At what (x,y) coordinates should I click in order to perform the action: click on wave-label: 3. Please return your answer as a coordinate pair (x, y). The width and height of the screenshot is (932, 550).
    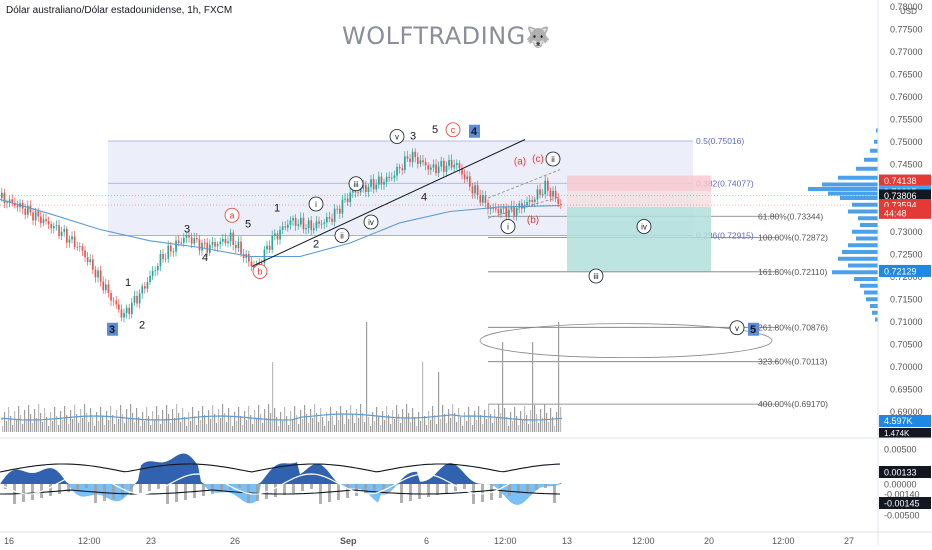
    Looking at the image, I should click on (112, 330).